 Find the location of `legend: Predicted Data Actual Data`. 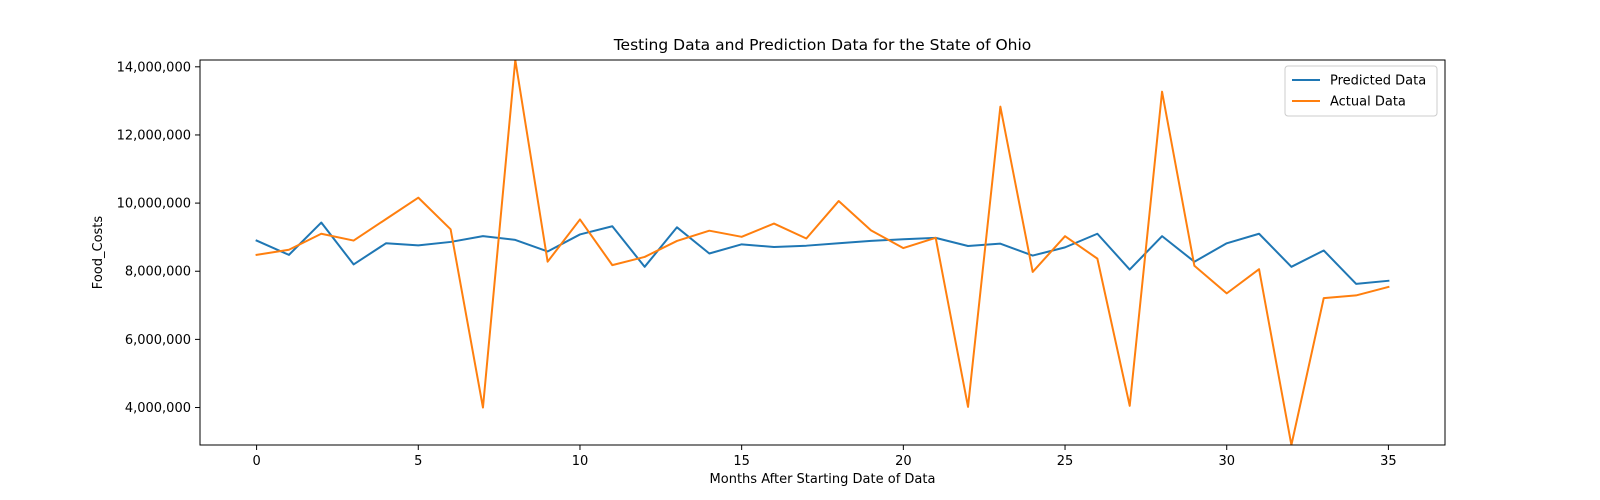

legend: Predicted Data Actual Data is located at coordinates (1361, 91).